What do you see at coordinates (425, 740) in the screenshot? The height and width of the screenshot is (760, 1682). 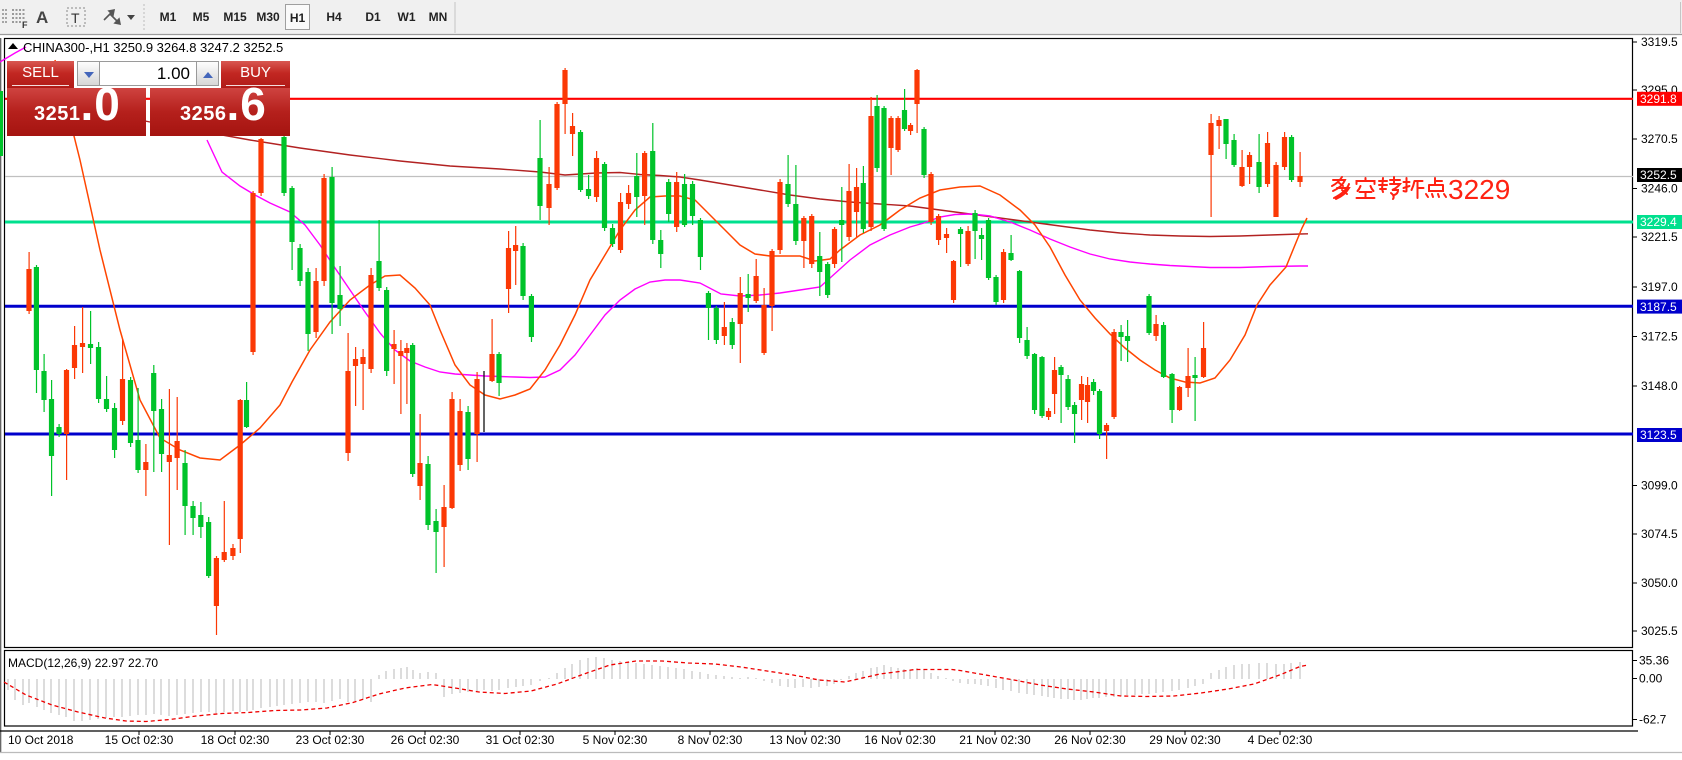 I see `svg-text: 26 Oct 02:30` at bounding box center [425, 740].